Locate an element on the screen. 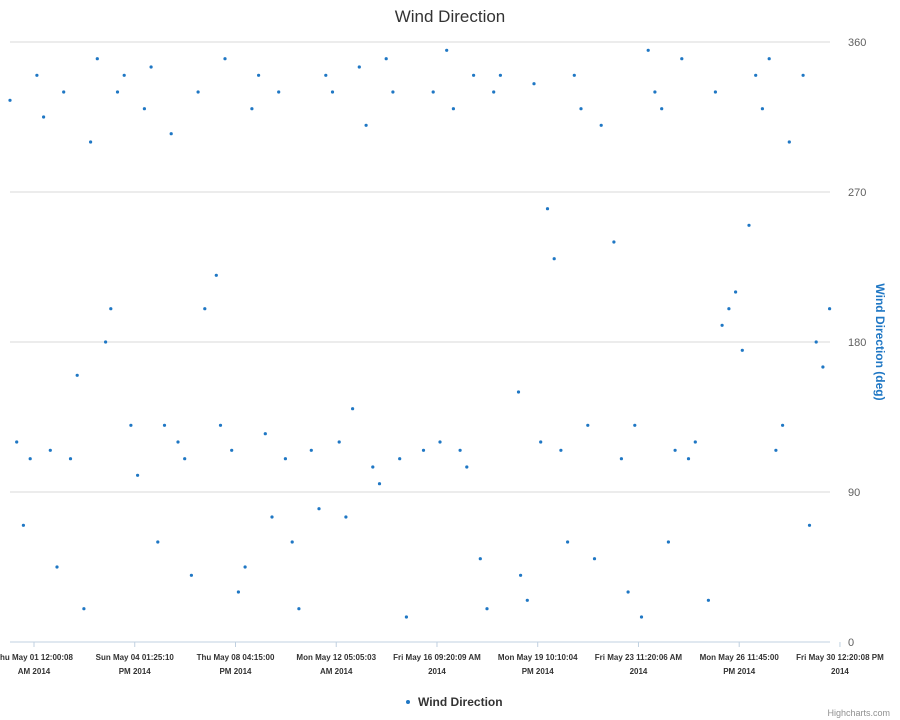 The image size is (900, 720). legend: Wind Direction is located at coordinates (454, 702).